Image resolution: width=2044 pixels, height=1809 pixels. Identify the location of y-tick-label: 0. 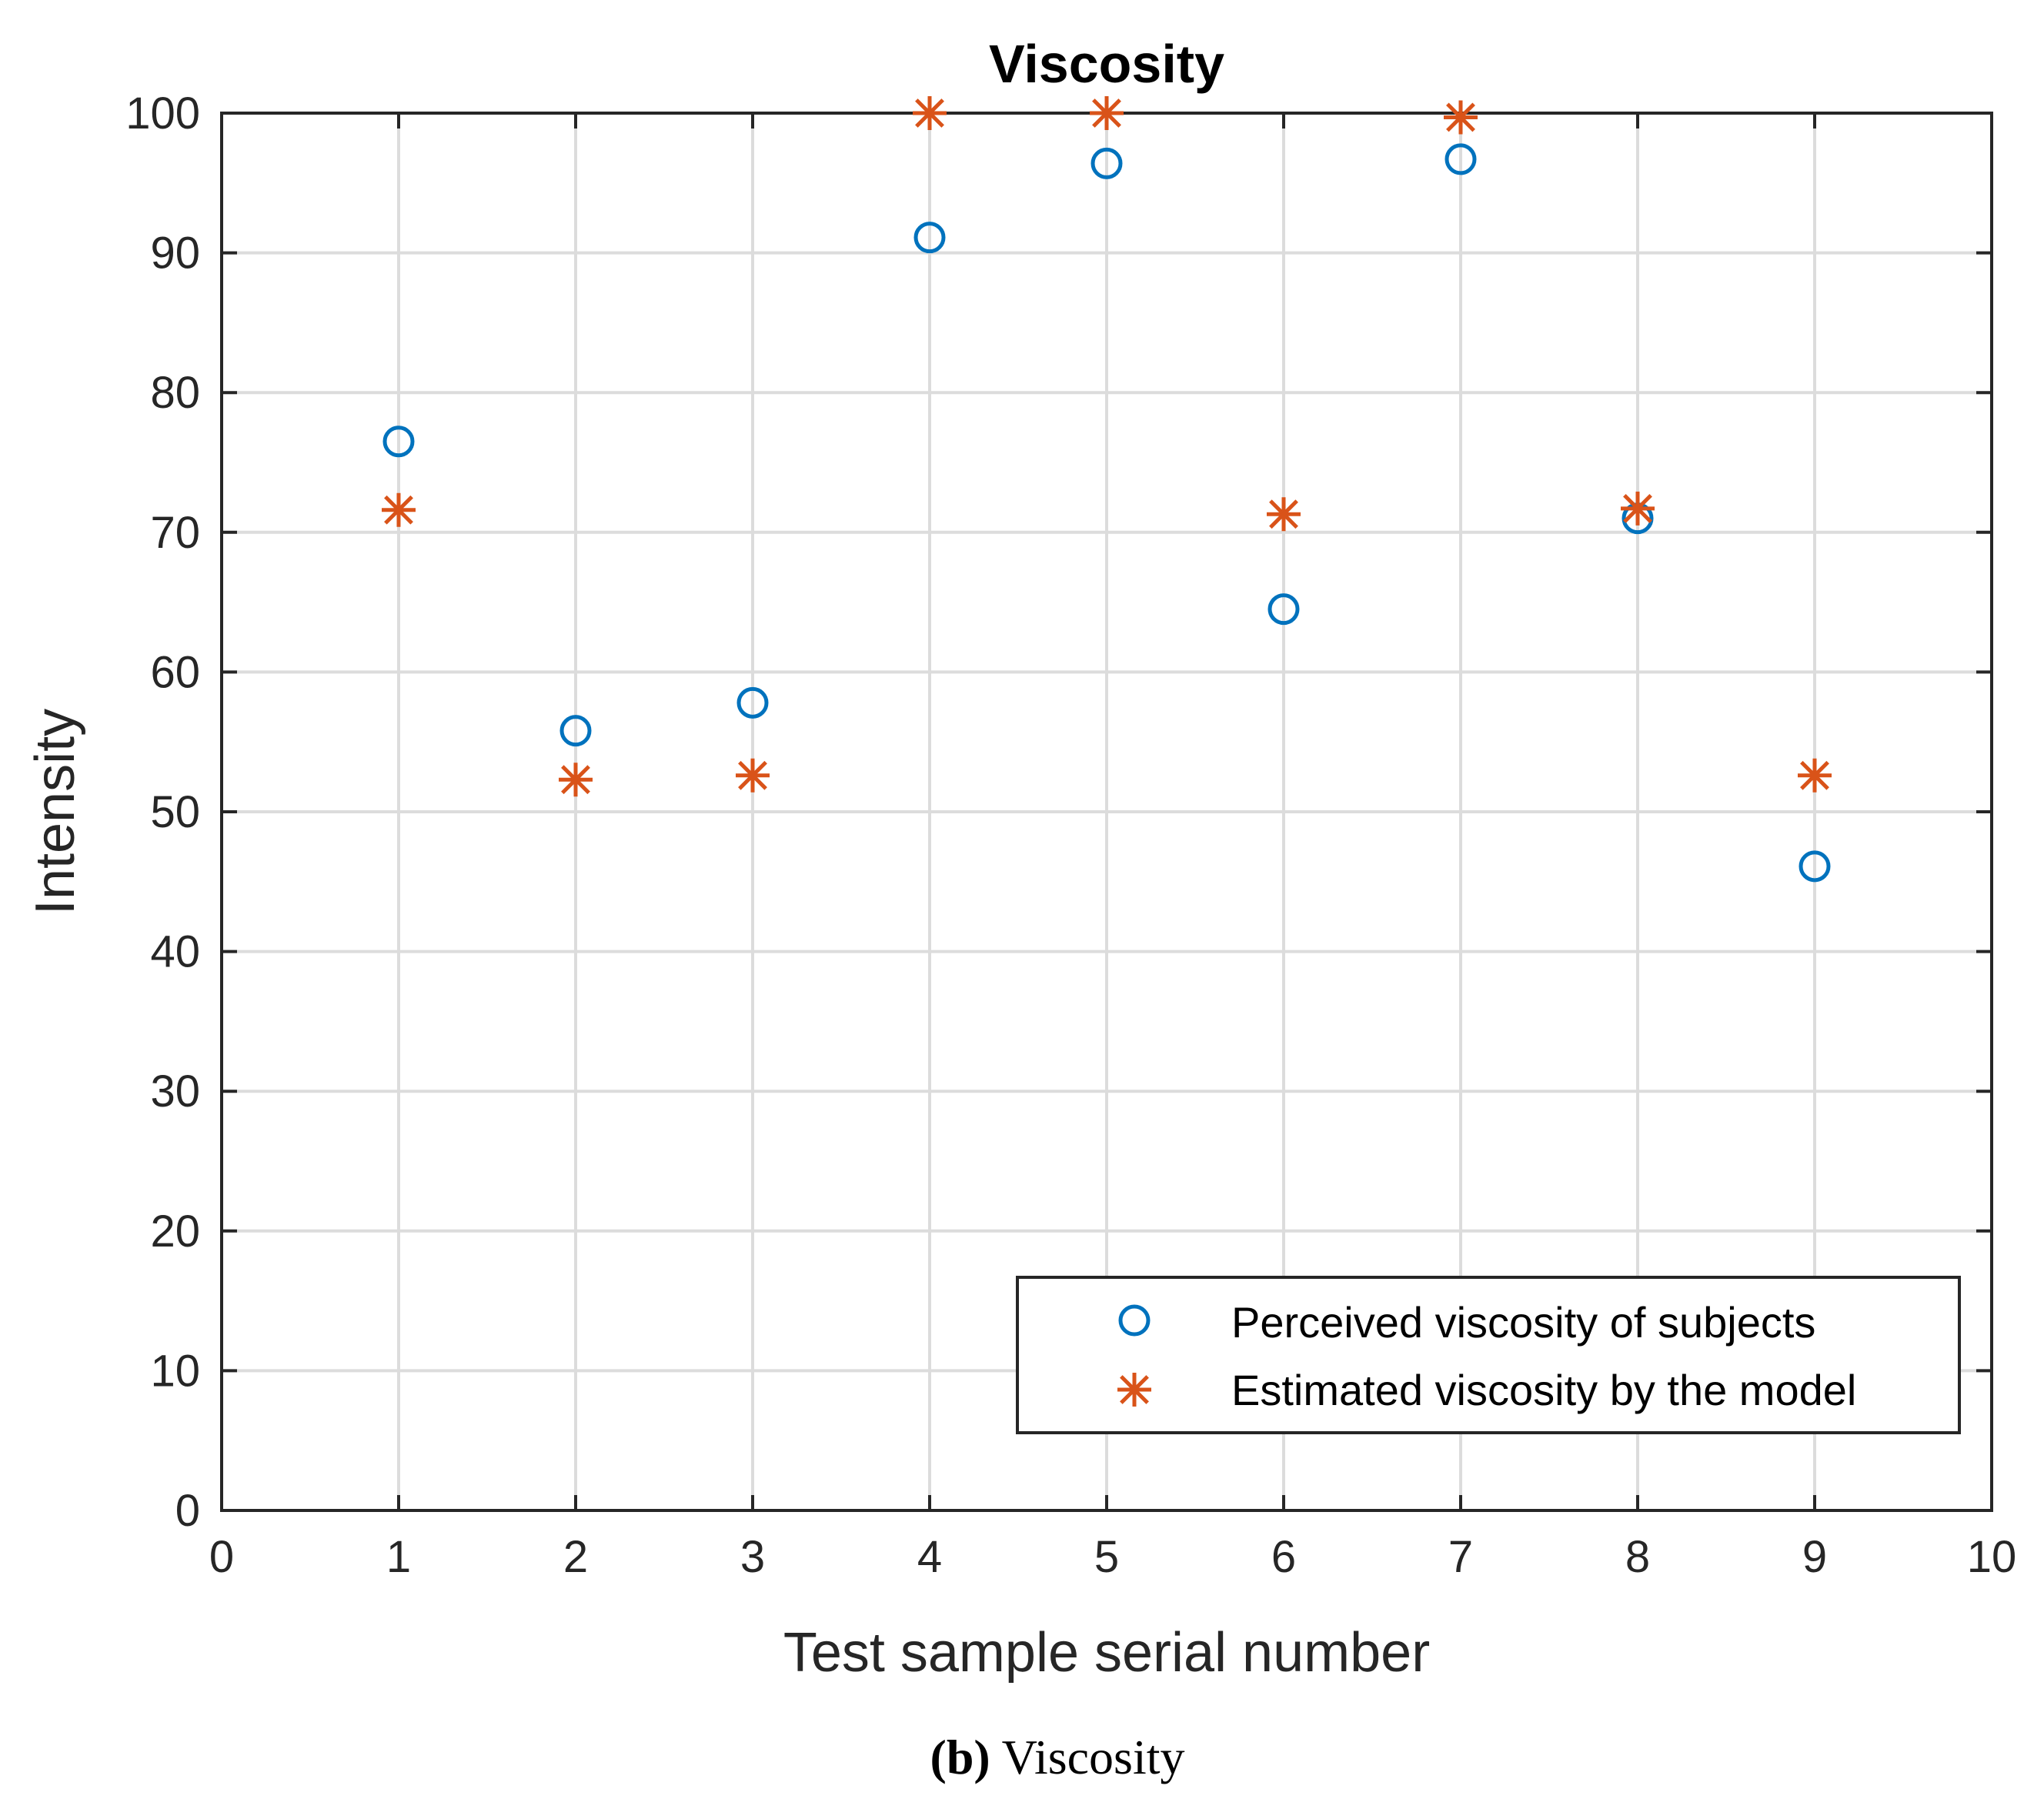
(187, 1511).